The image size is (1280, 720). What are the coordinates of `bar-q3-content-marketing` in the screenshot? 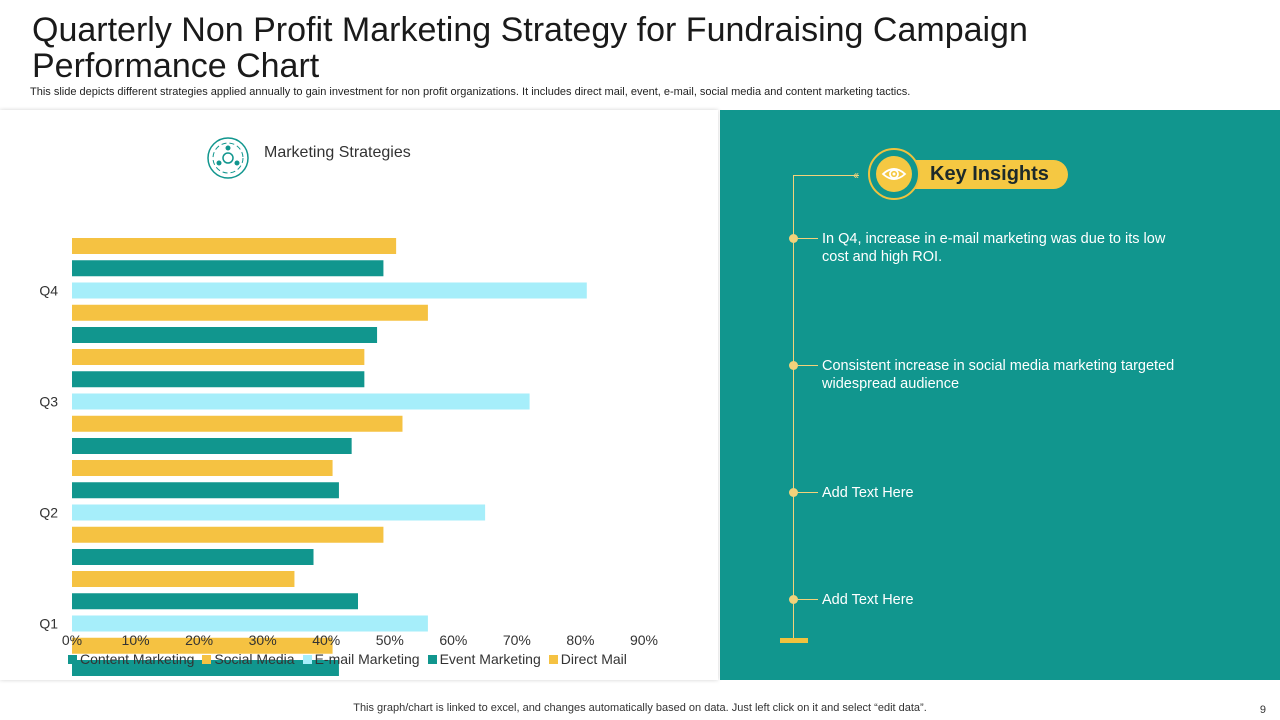 It's located at (212, 446).